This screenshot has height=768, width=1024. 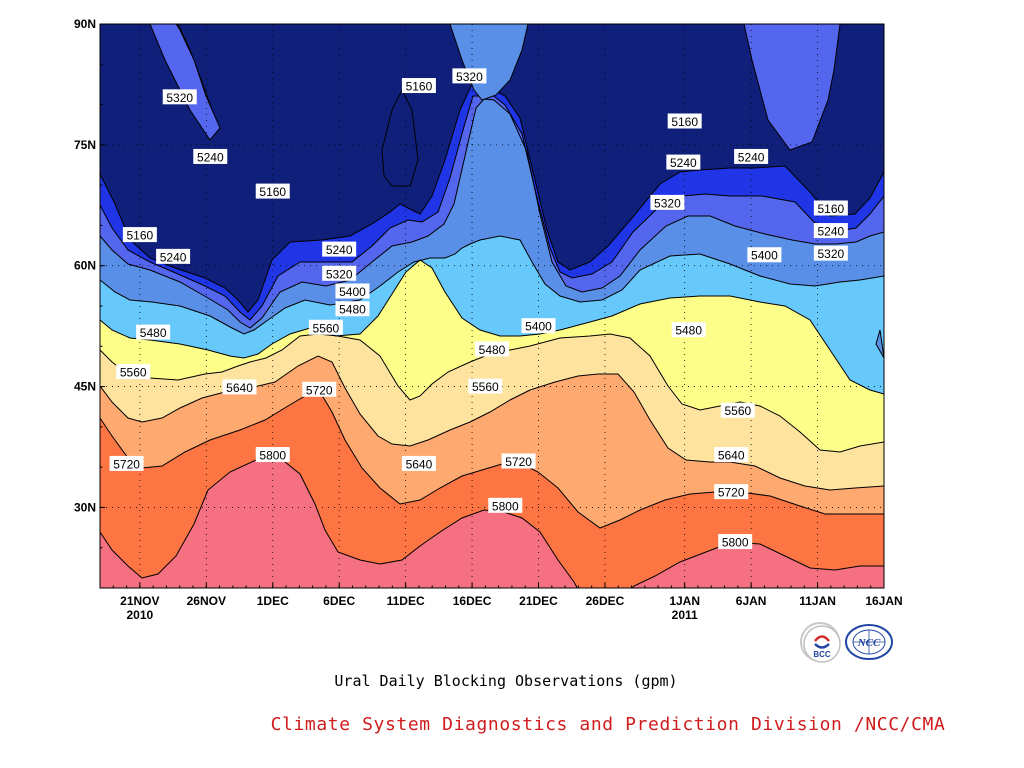 I want to click on ncc-logo-text: NCC, so click(x=869, y=643).